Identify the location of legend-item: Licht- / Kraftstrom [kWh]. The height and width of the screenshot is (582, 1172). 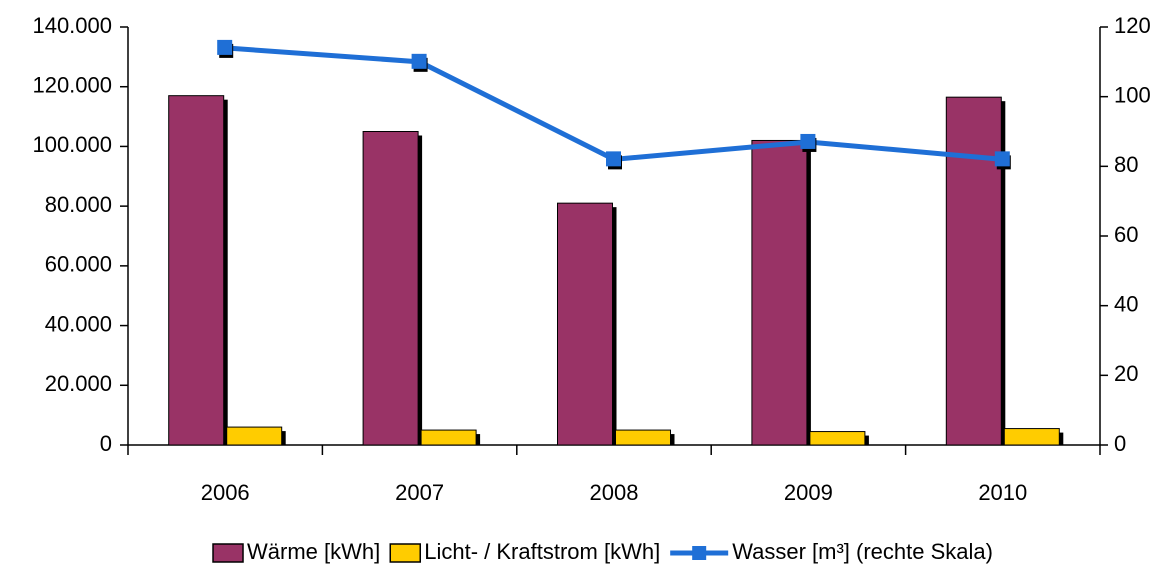
(524, 551).